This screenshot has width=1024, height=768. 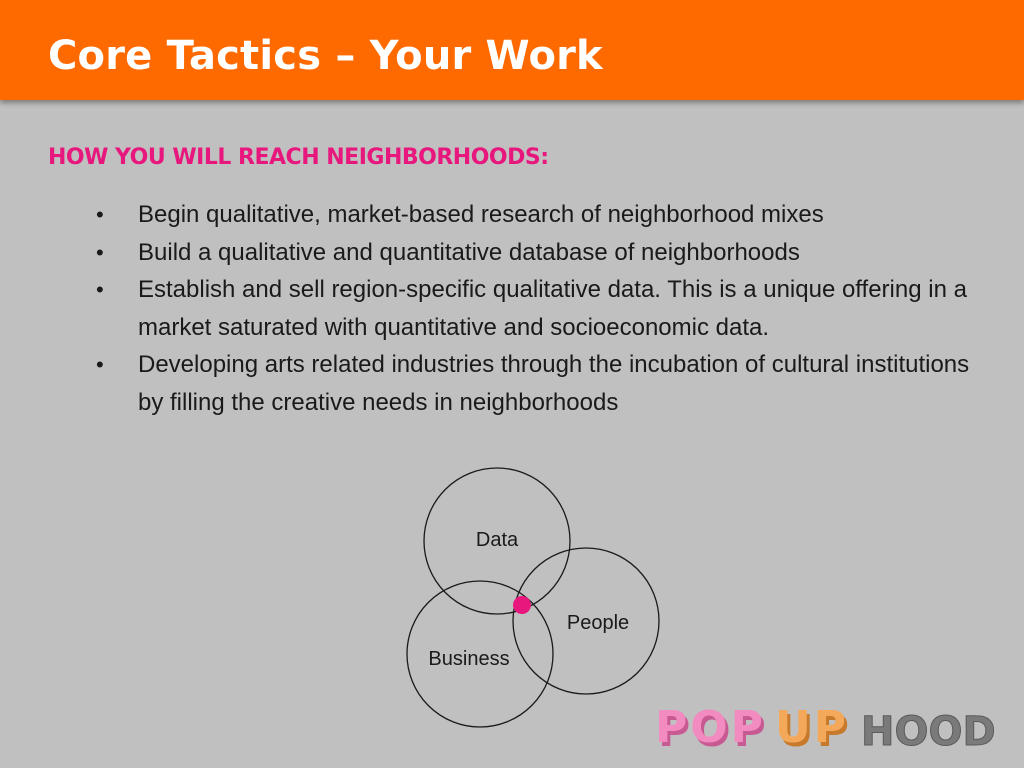 What do you see at coordinates (468, 659) in the screenshot?
I see `venn-label-business: Business` at bounding box center [468, 659].